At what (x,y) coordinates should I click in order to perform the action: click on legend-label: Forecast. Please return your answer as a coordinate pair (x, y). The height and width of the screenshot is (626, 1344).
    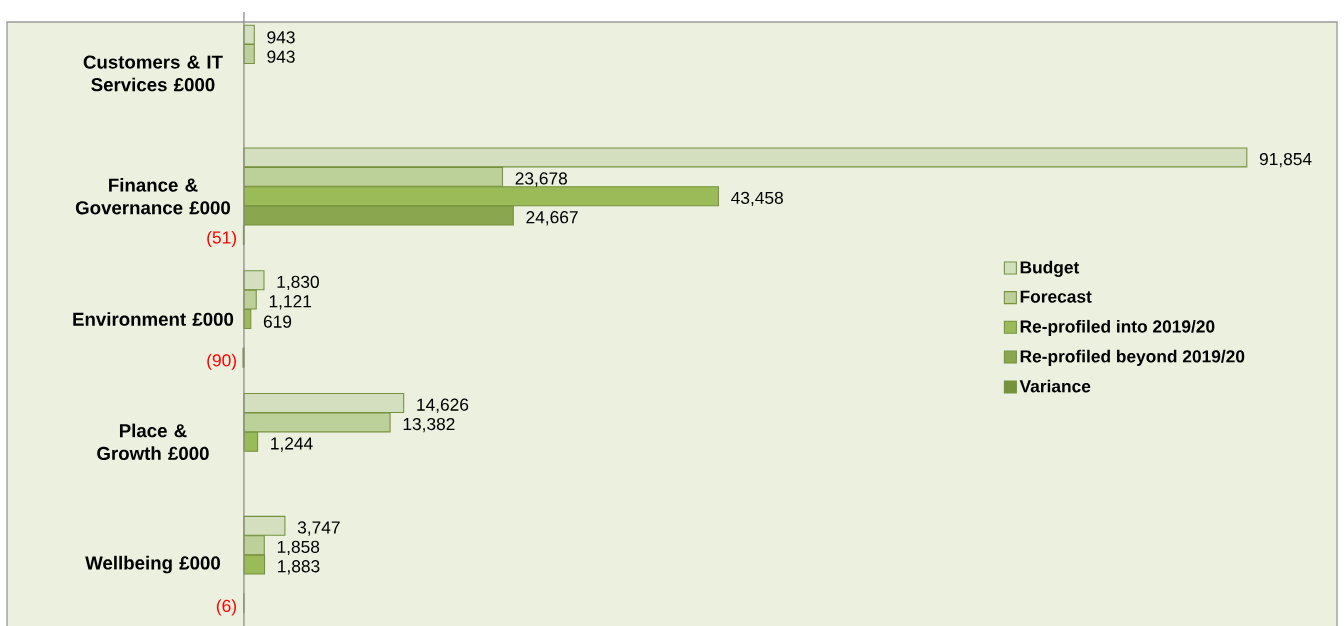
    Looking at the image, I should click on (1056, 296).